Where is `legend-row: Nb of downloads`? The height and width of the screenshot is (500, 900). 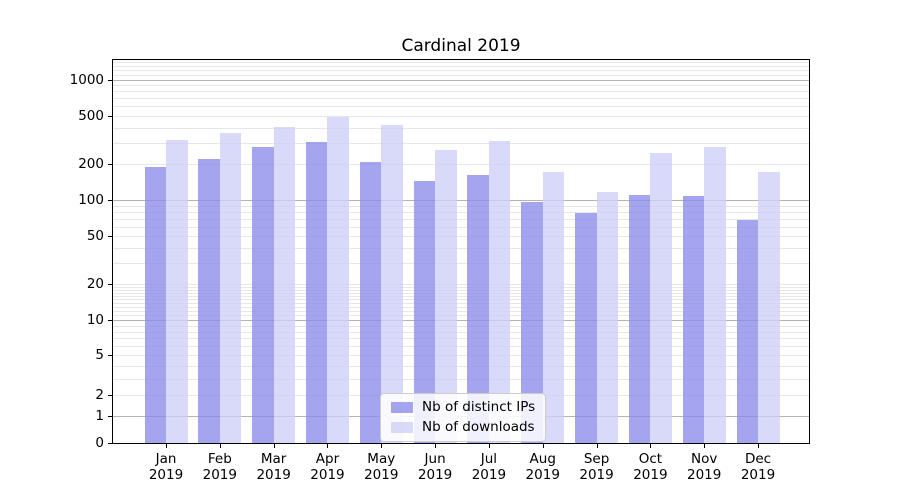
legend-row: Nb of downloads is located at coordinates (463, 427).